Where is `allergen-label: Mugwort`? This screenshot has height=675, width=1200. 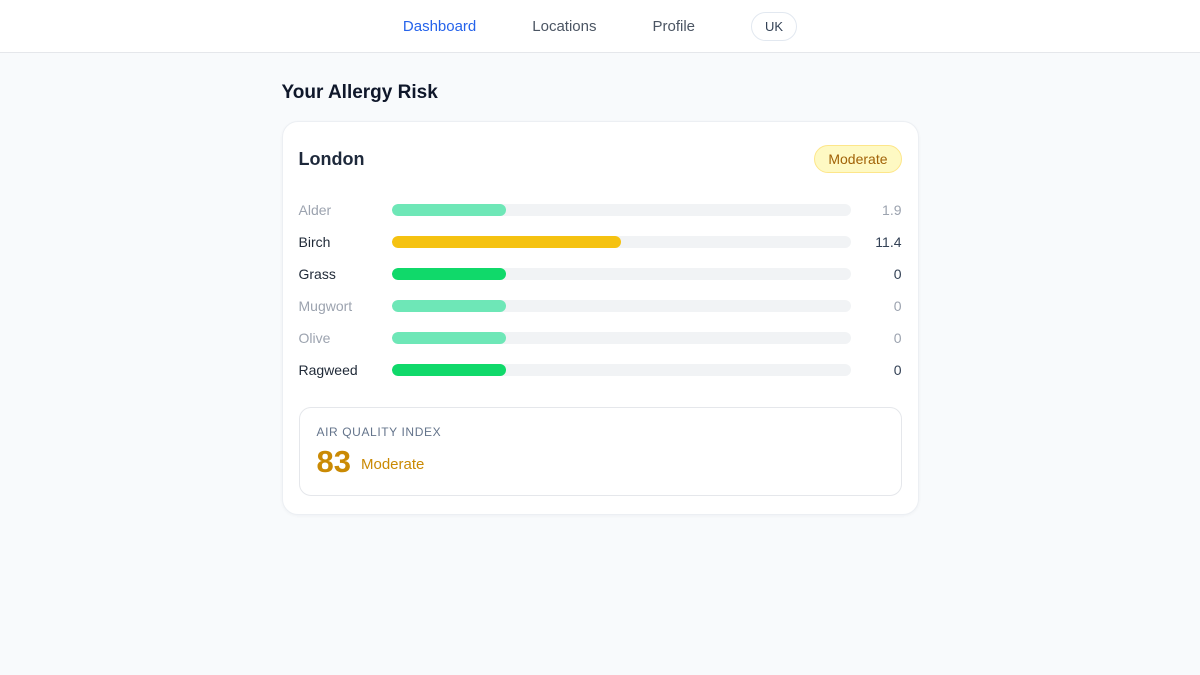
allergen-label: Mugwort is located at coordinates (325, 306).